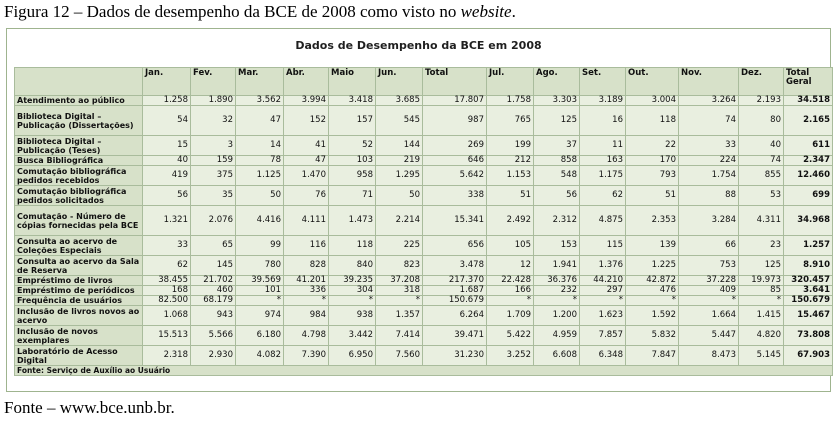 This screenshot has height=435, width=840. Describe the element at coordinates (399, 81) in the screenshot. I see `column-header: Jun.` at that location.